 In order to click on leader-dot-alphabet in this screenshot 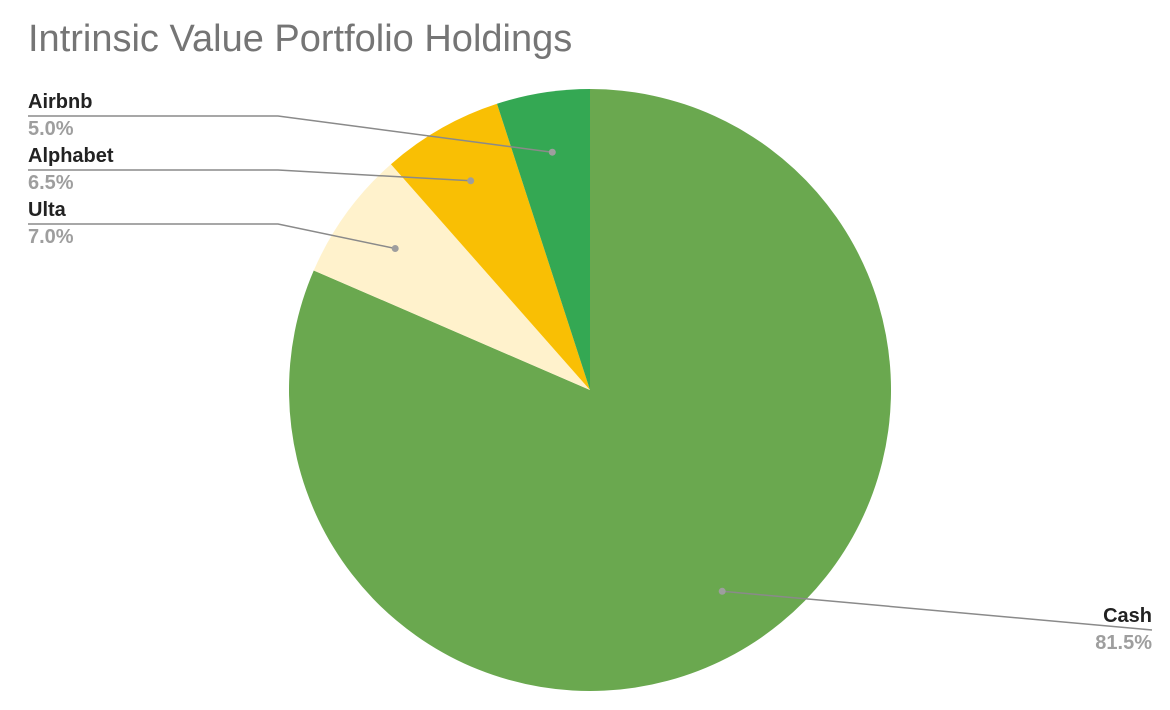, I will do `click(471, 181)`.